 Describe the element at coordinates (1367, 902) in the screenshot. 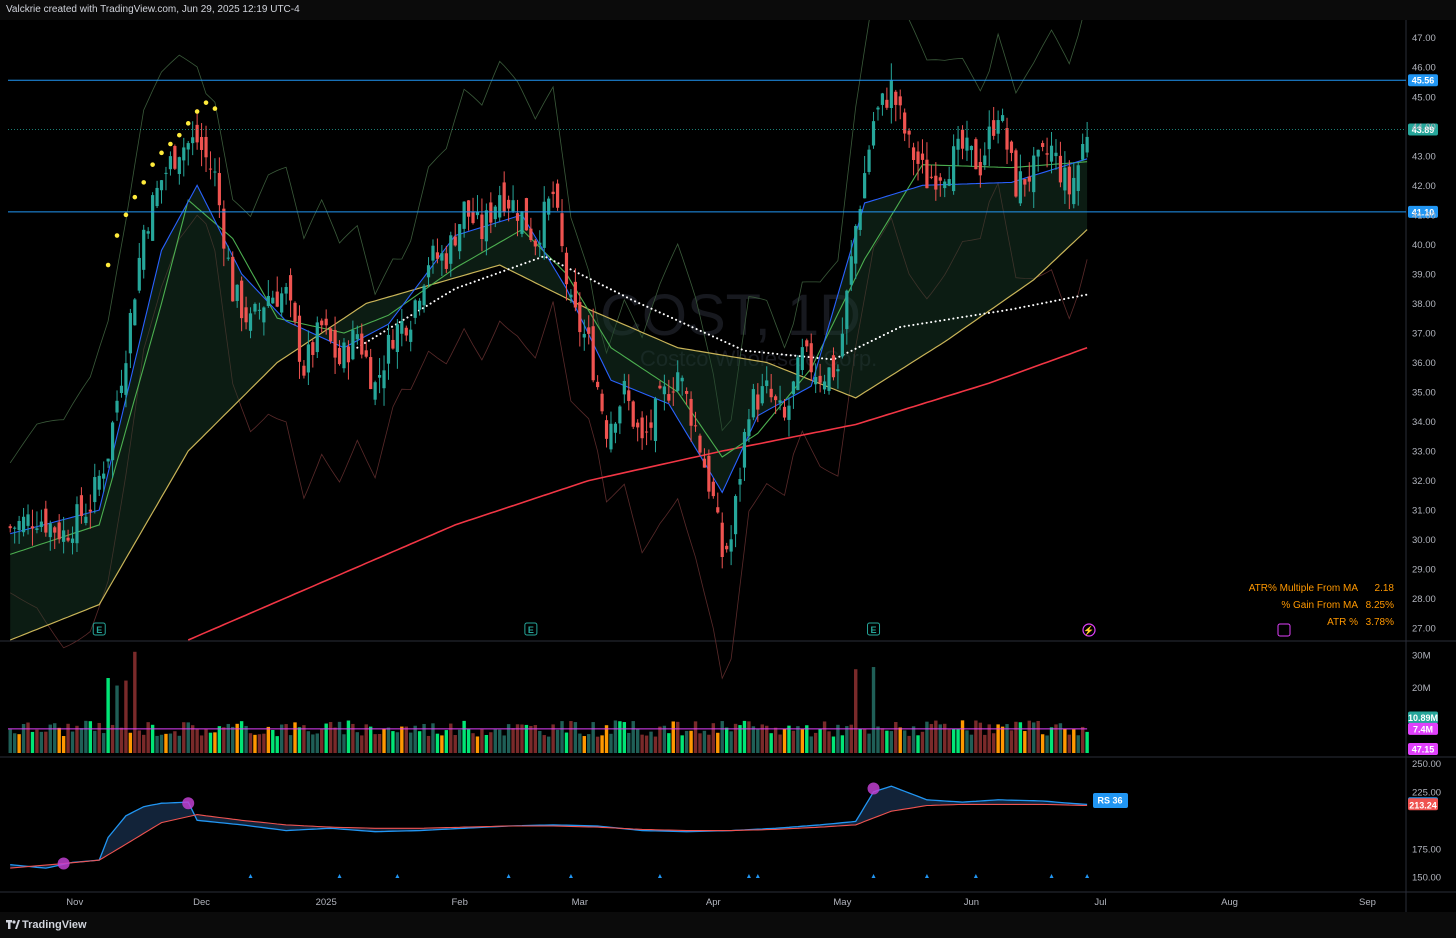

I see `time-axis-label: Sep` at that location.